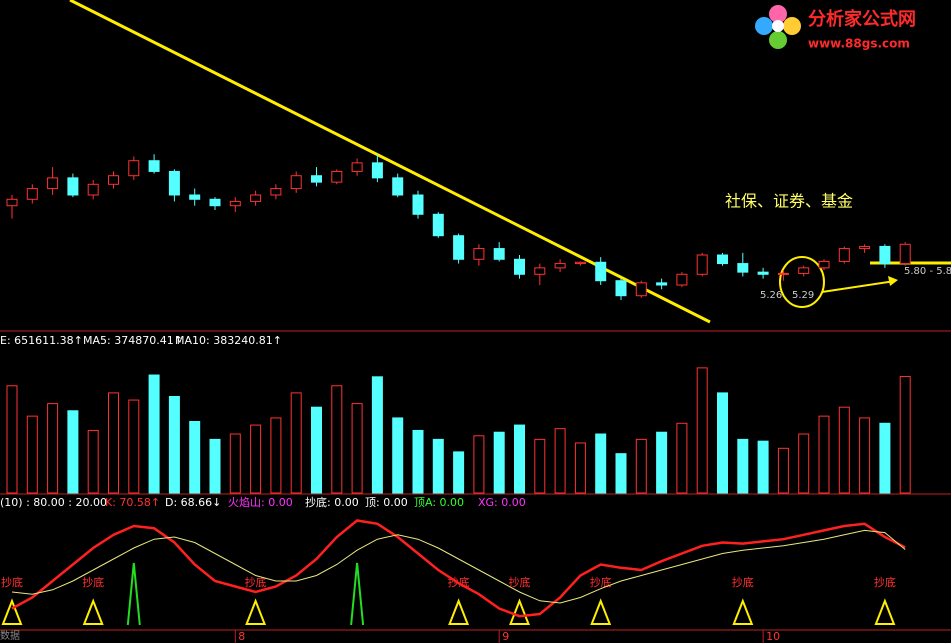 This screenshot has height=643, width=951. What do you see at coordinates (132, 502) in the screenshot?
I see `legend-item: K: 70.58↑` at bounding box center [132, 502].